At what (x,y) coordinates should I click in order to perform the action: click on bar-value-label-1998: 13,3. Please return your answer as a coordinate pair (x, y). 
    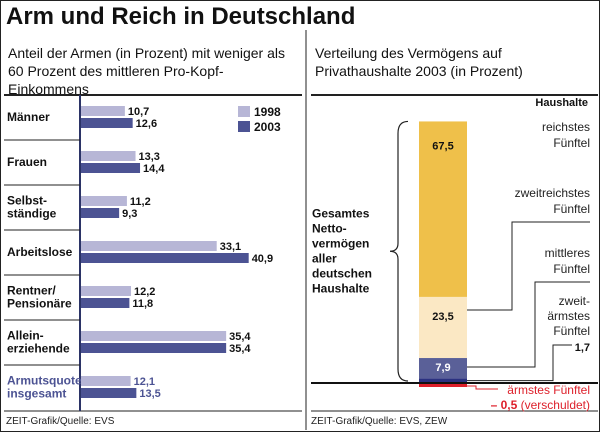
    Looking at the image, I should click on (149, 157).